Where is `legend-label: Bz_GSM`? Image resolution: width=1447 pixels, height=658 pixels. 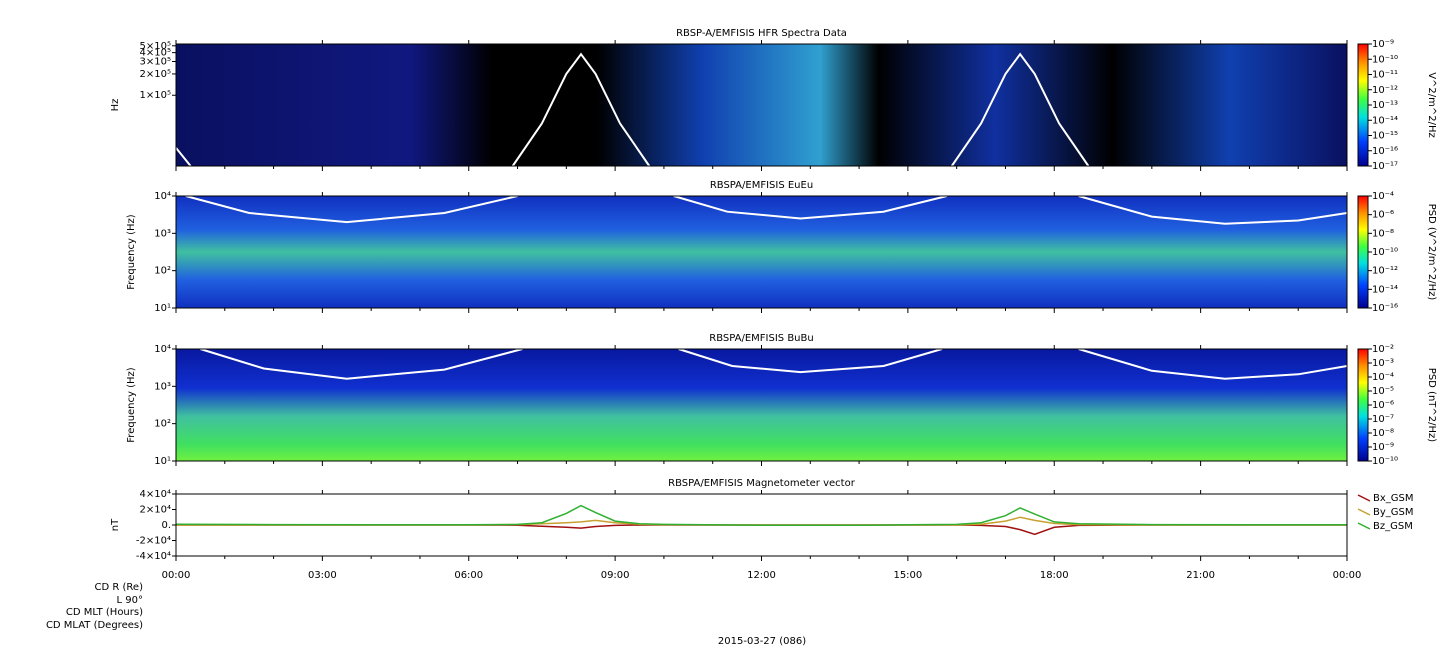
legend-label: Bz_GSM is located at coordinates (1393, 526).